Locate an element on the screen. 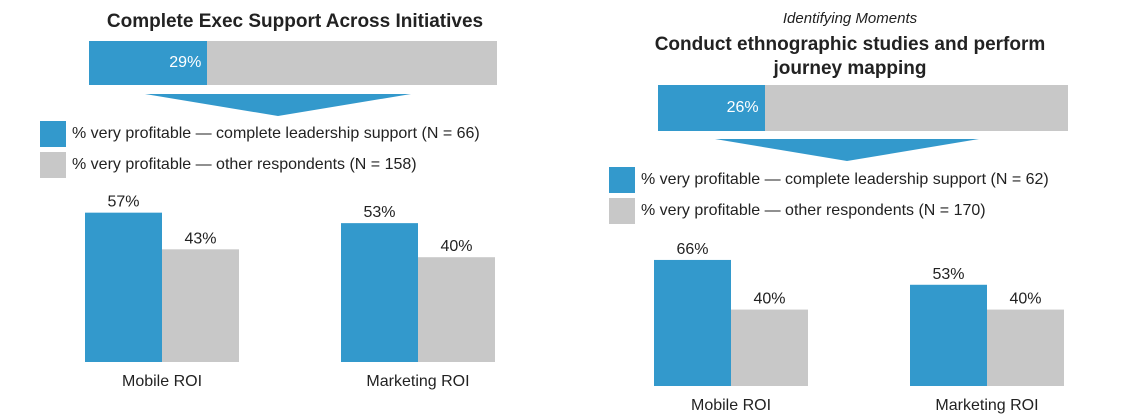 The height and width of the screenshot is (419, 1141). right-overall-label: 26% is located at coordinates (742, 107).